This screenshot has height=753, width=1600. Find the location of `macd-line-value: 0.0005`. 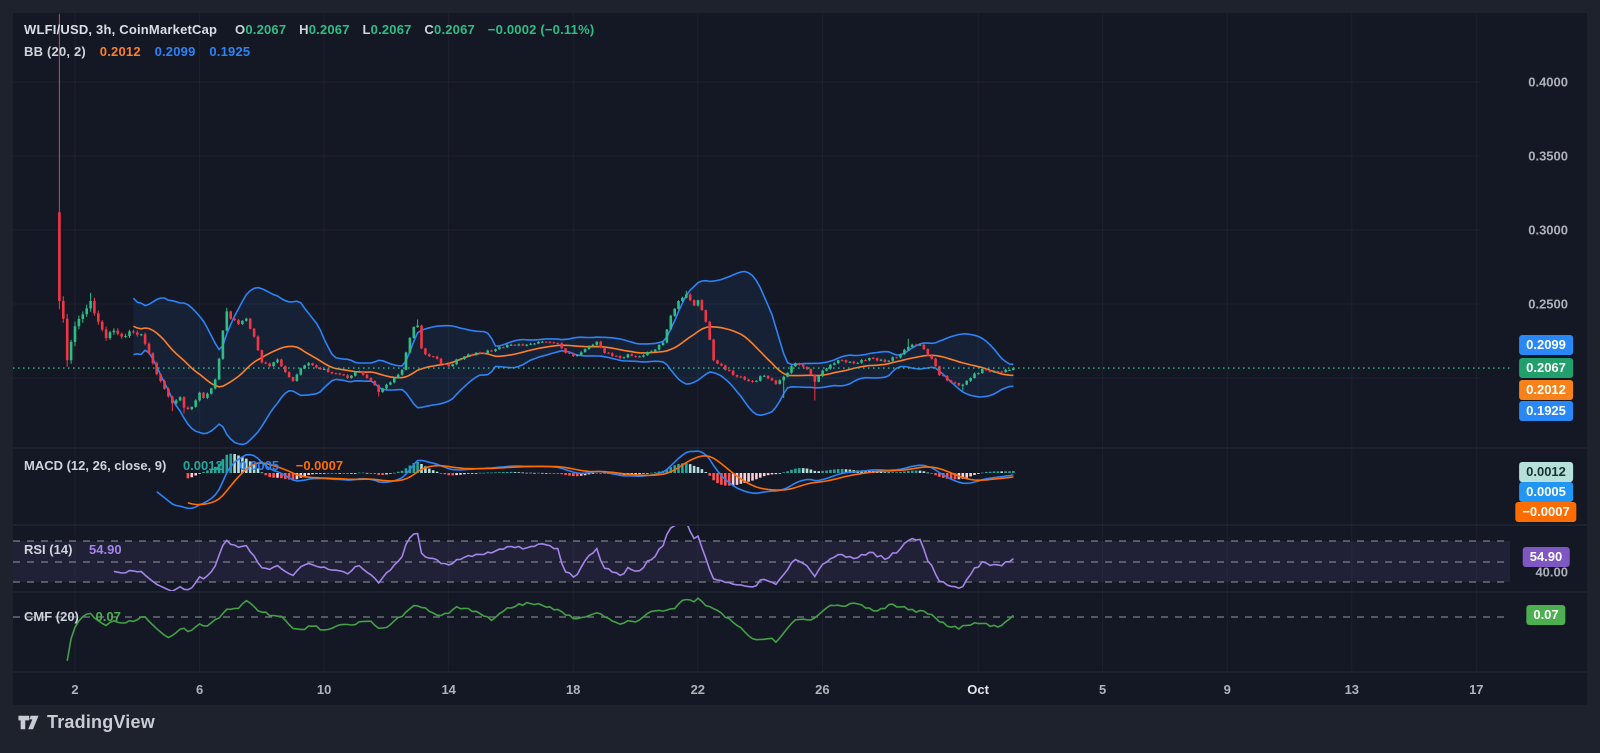

macd-line-value: 0.0005 is located at coordinates (259, 465).